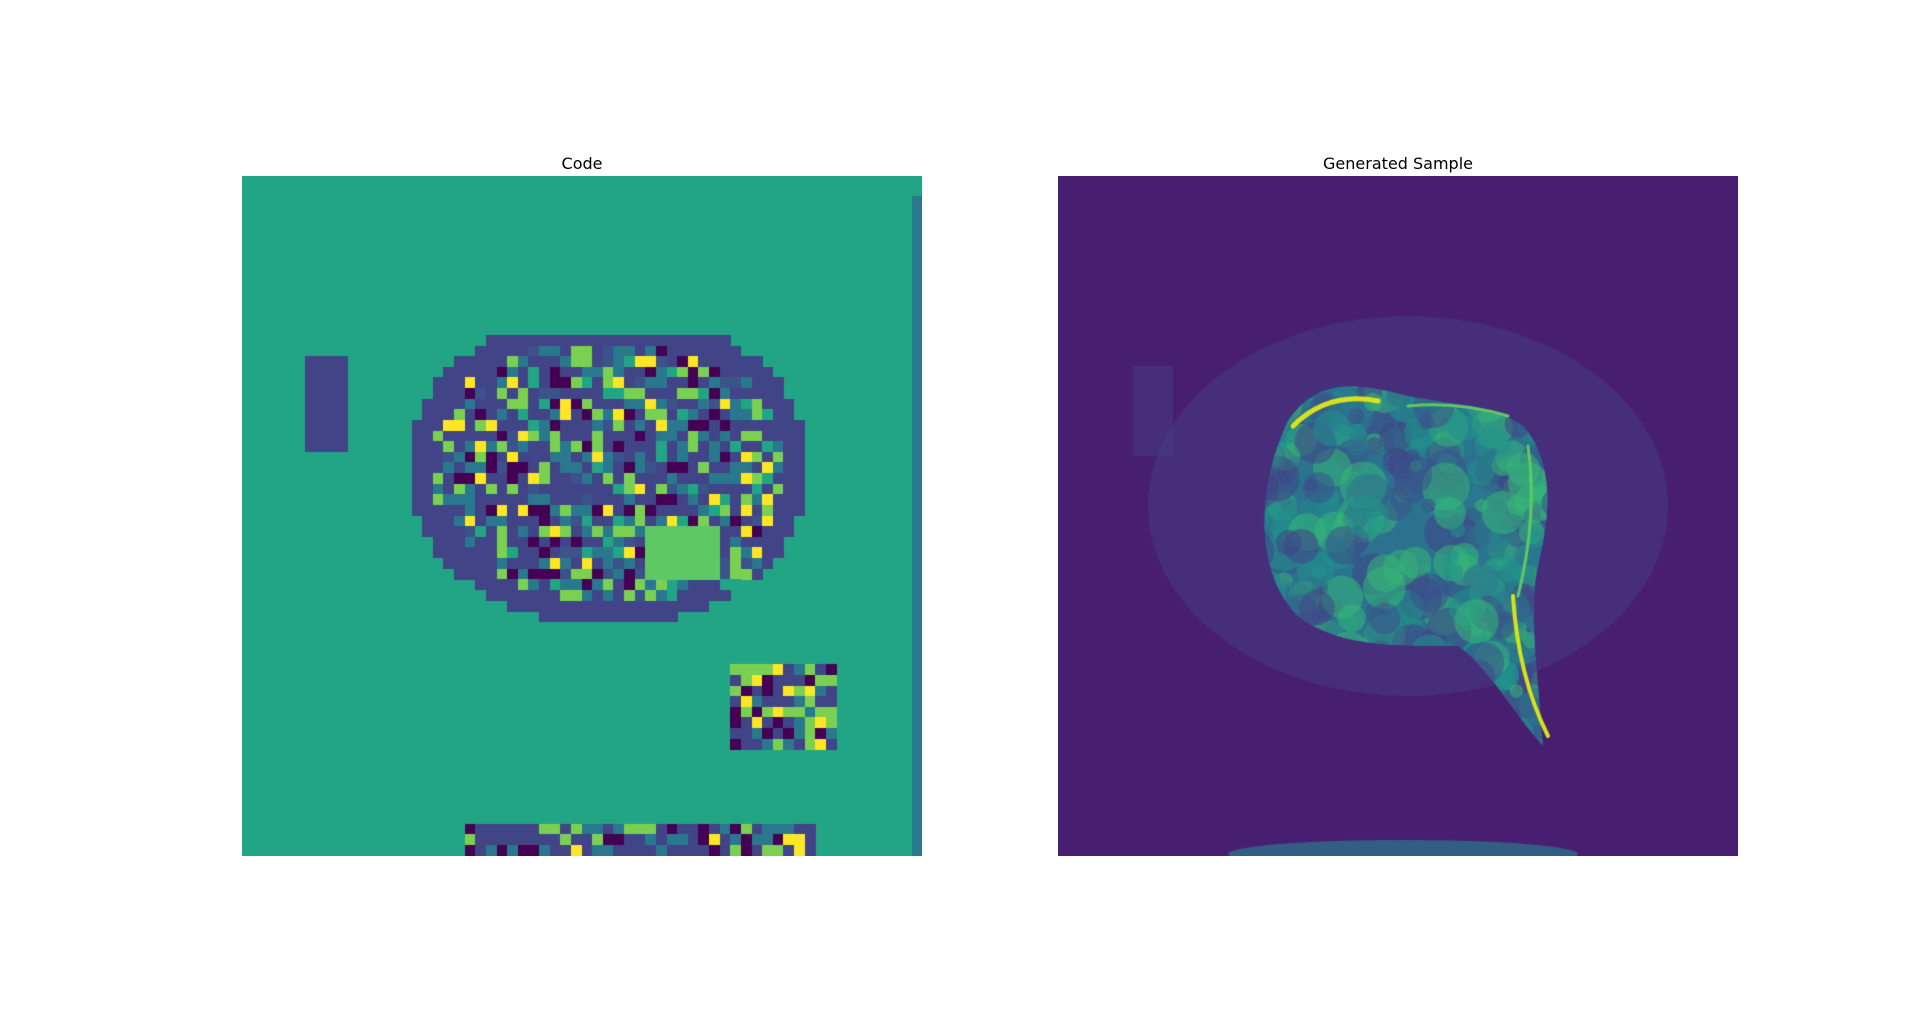  I want to click on generated-sample-title: Generated Sample, so click(1398, 163).